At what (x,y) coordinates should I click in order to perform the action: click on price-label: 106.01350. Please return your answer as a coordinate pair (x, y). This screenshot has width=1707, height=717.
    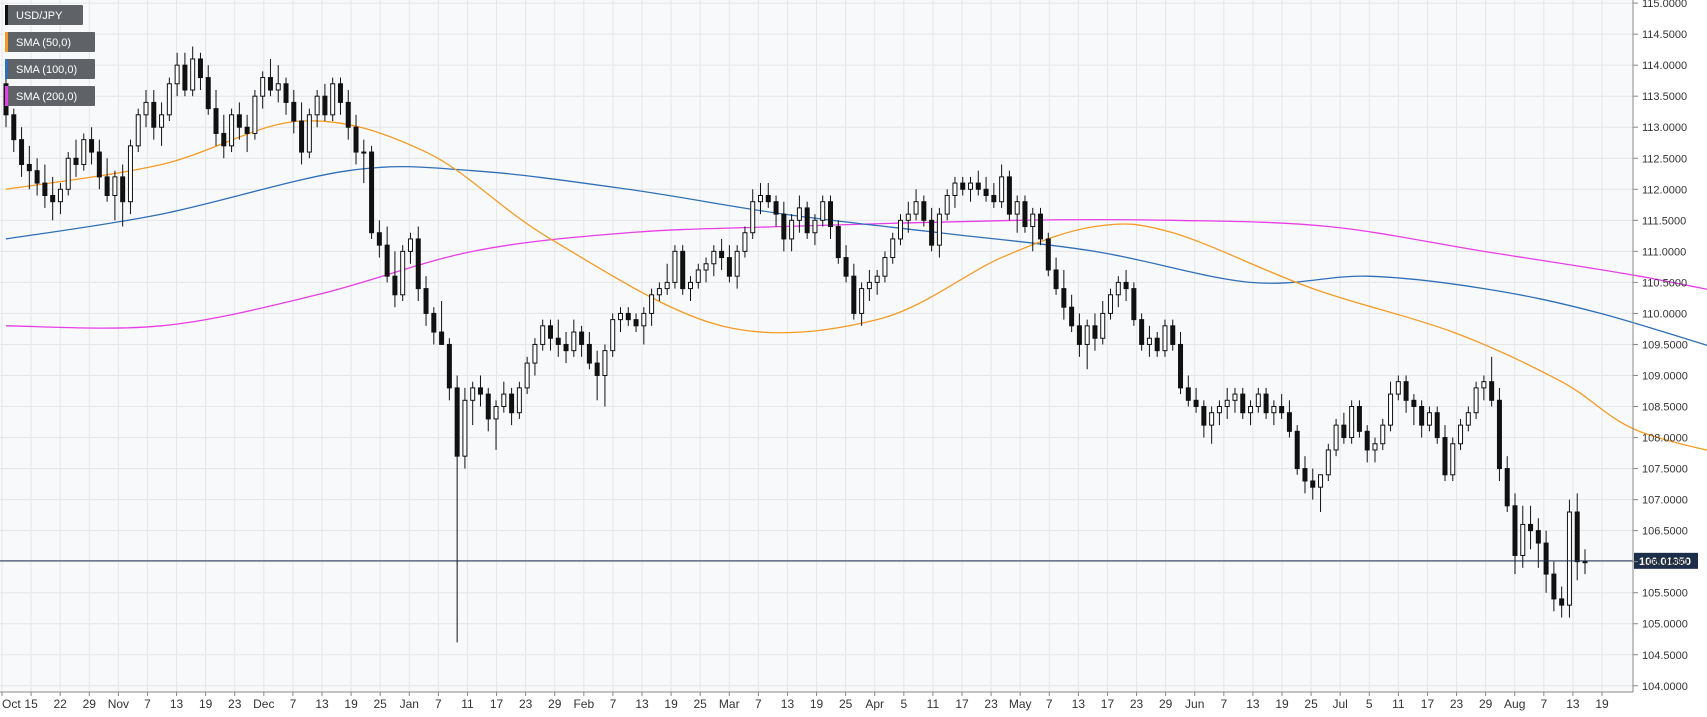
    Looking at the image, I should click on (1665, 562).